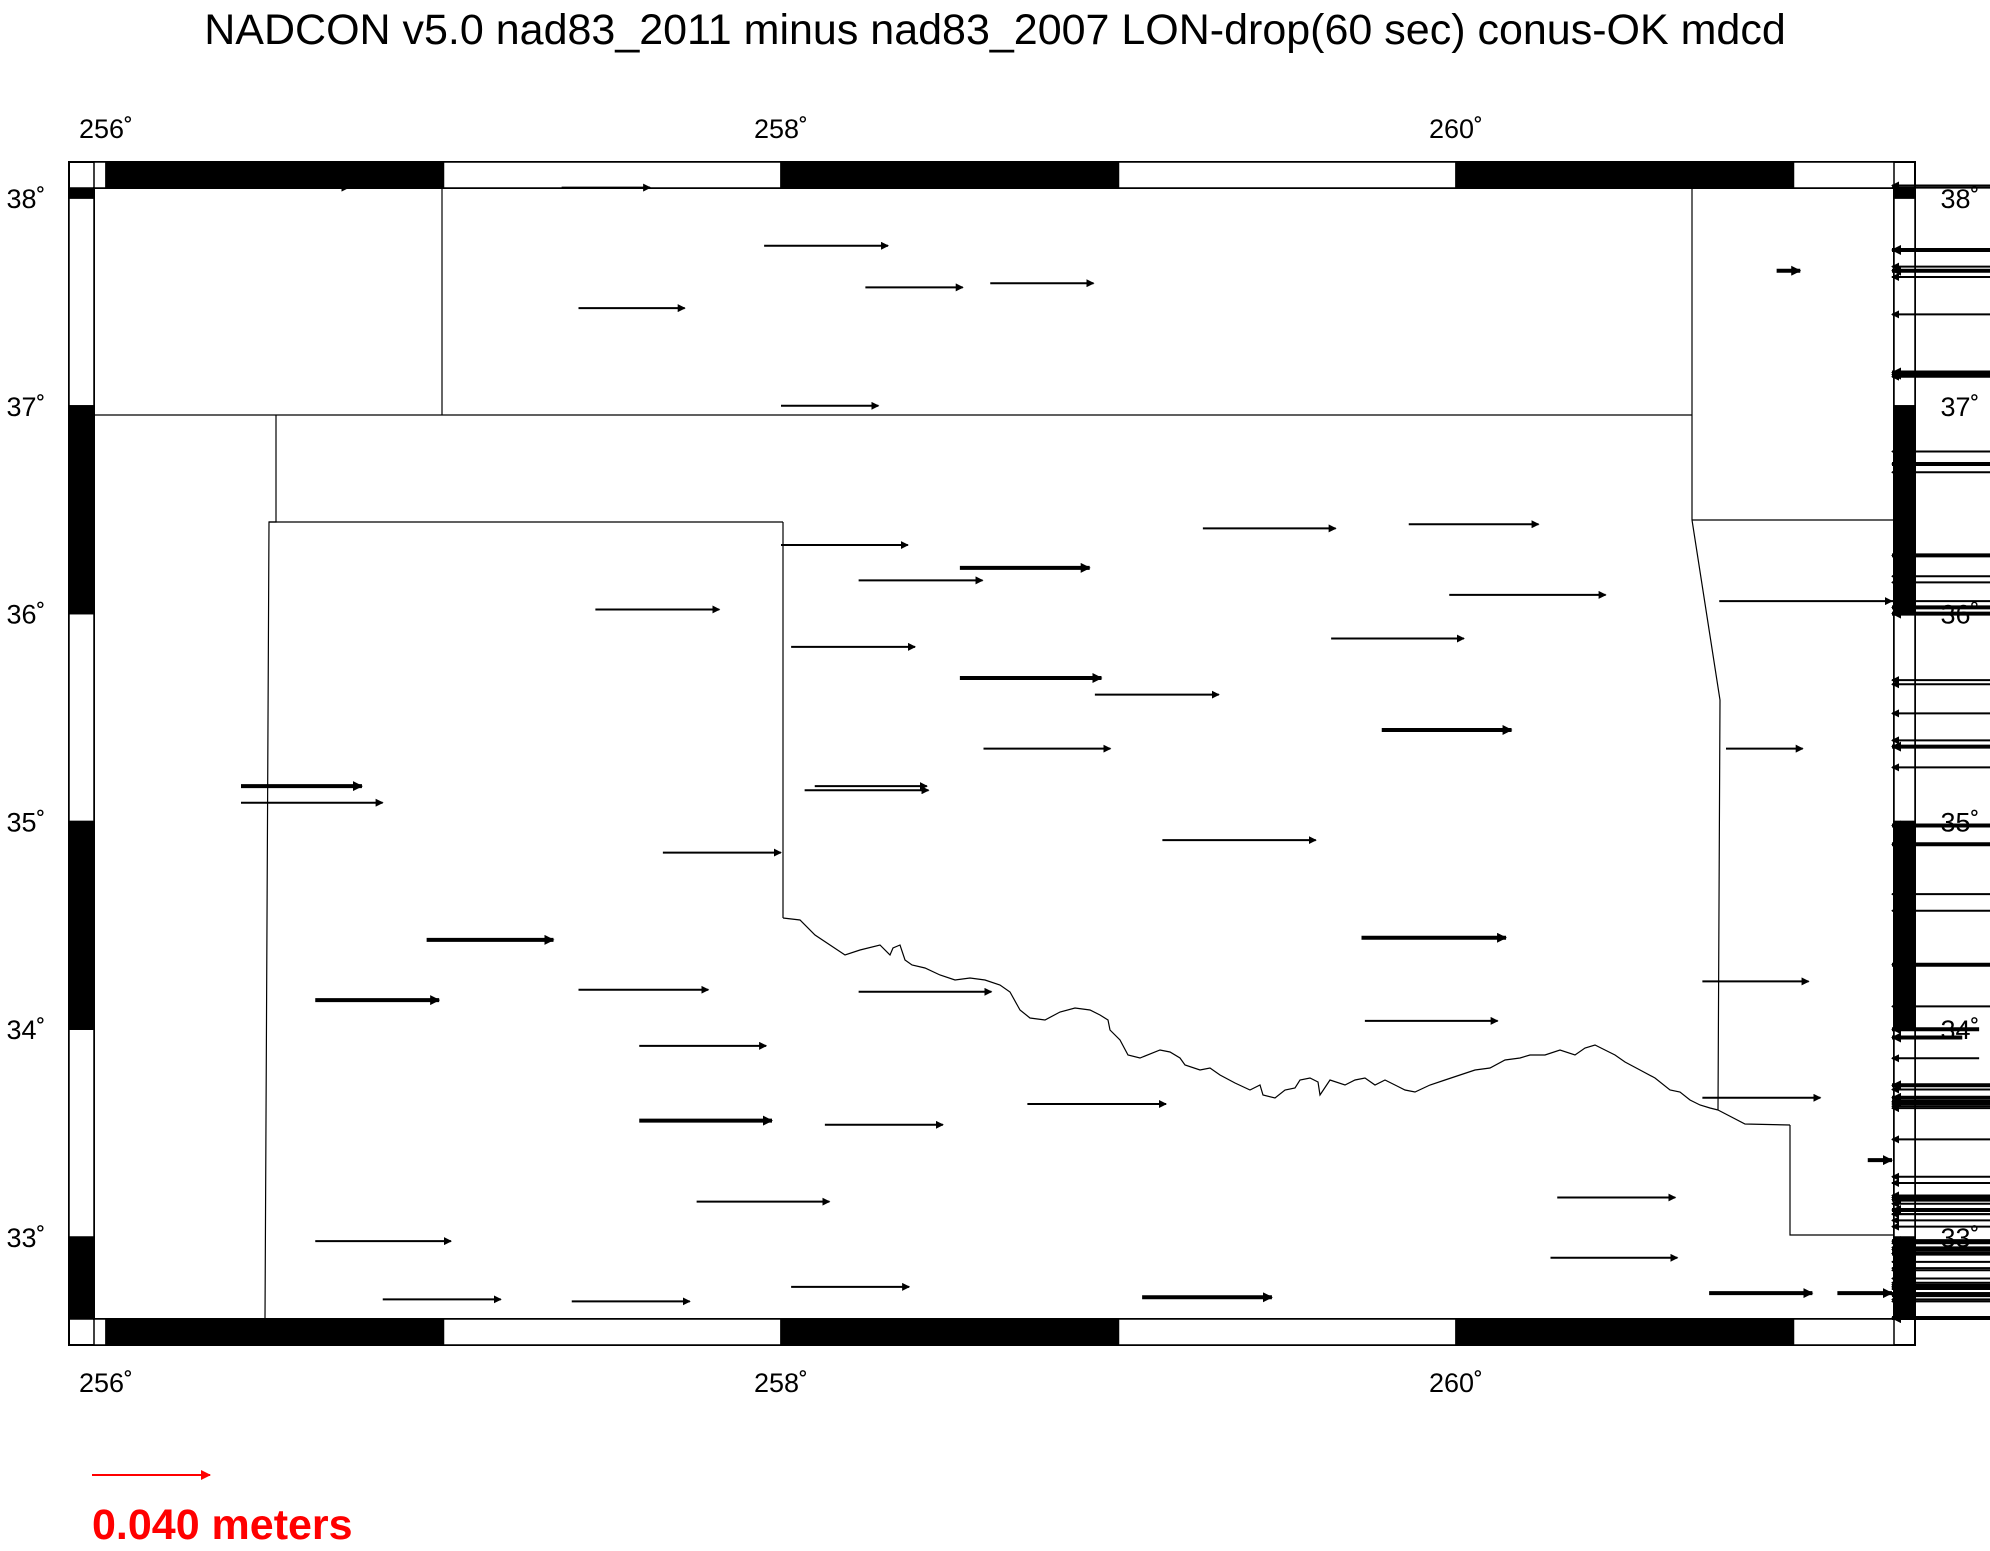 This screenshot has width=1990, height=1551. I want to click on boundary-ar-la, so click(1841, 1180).